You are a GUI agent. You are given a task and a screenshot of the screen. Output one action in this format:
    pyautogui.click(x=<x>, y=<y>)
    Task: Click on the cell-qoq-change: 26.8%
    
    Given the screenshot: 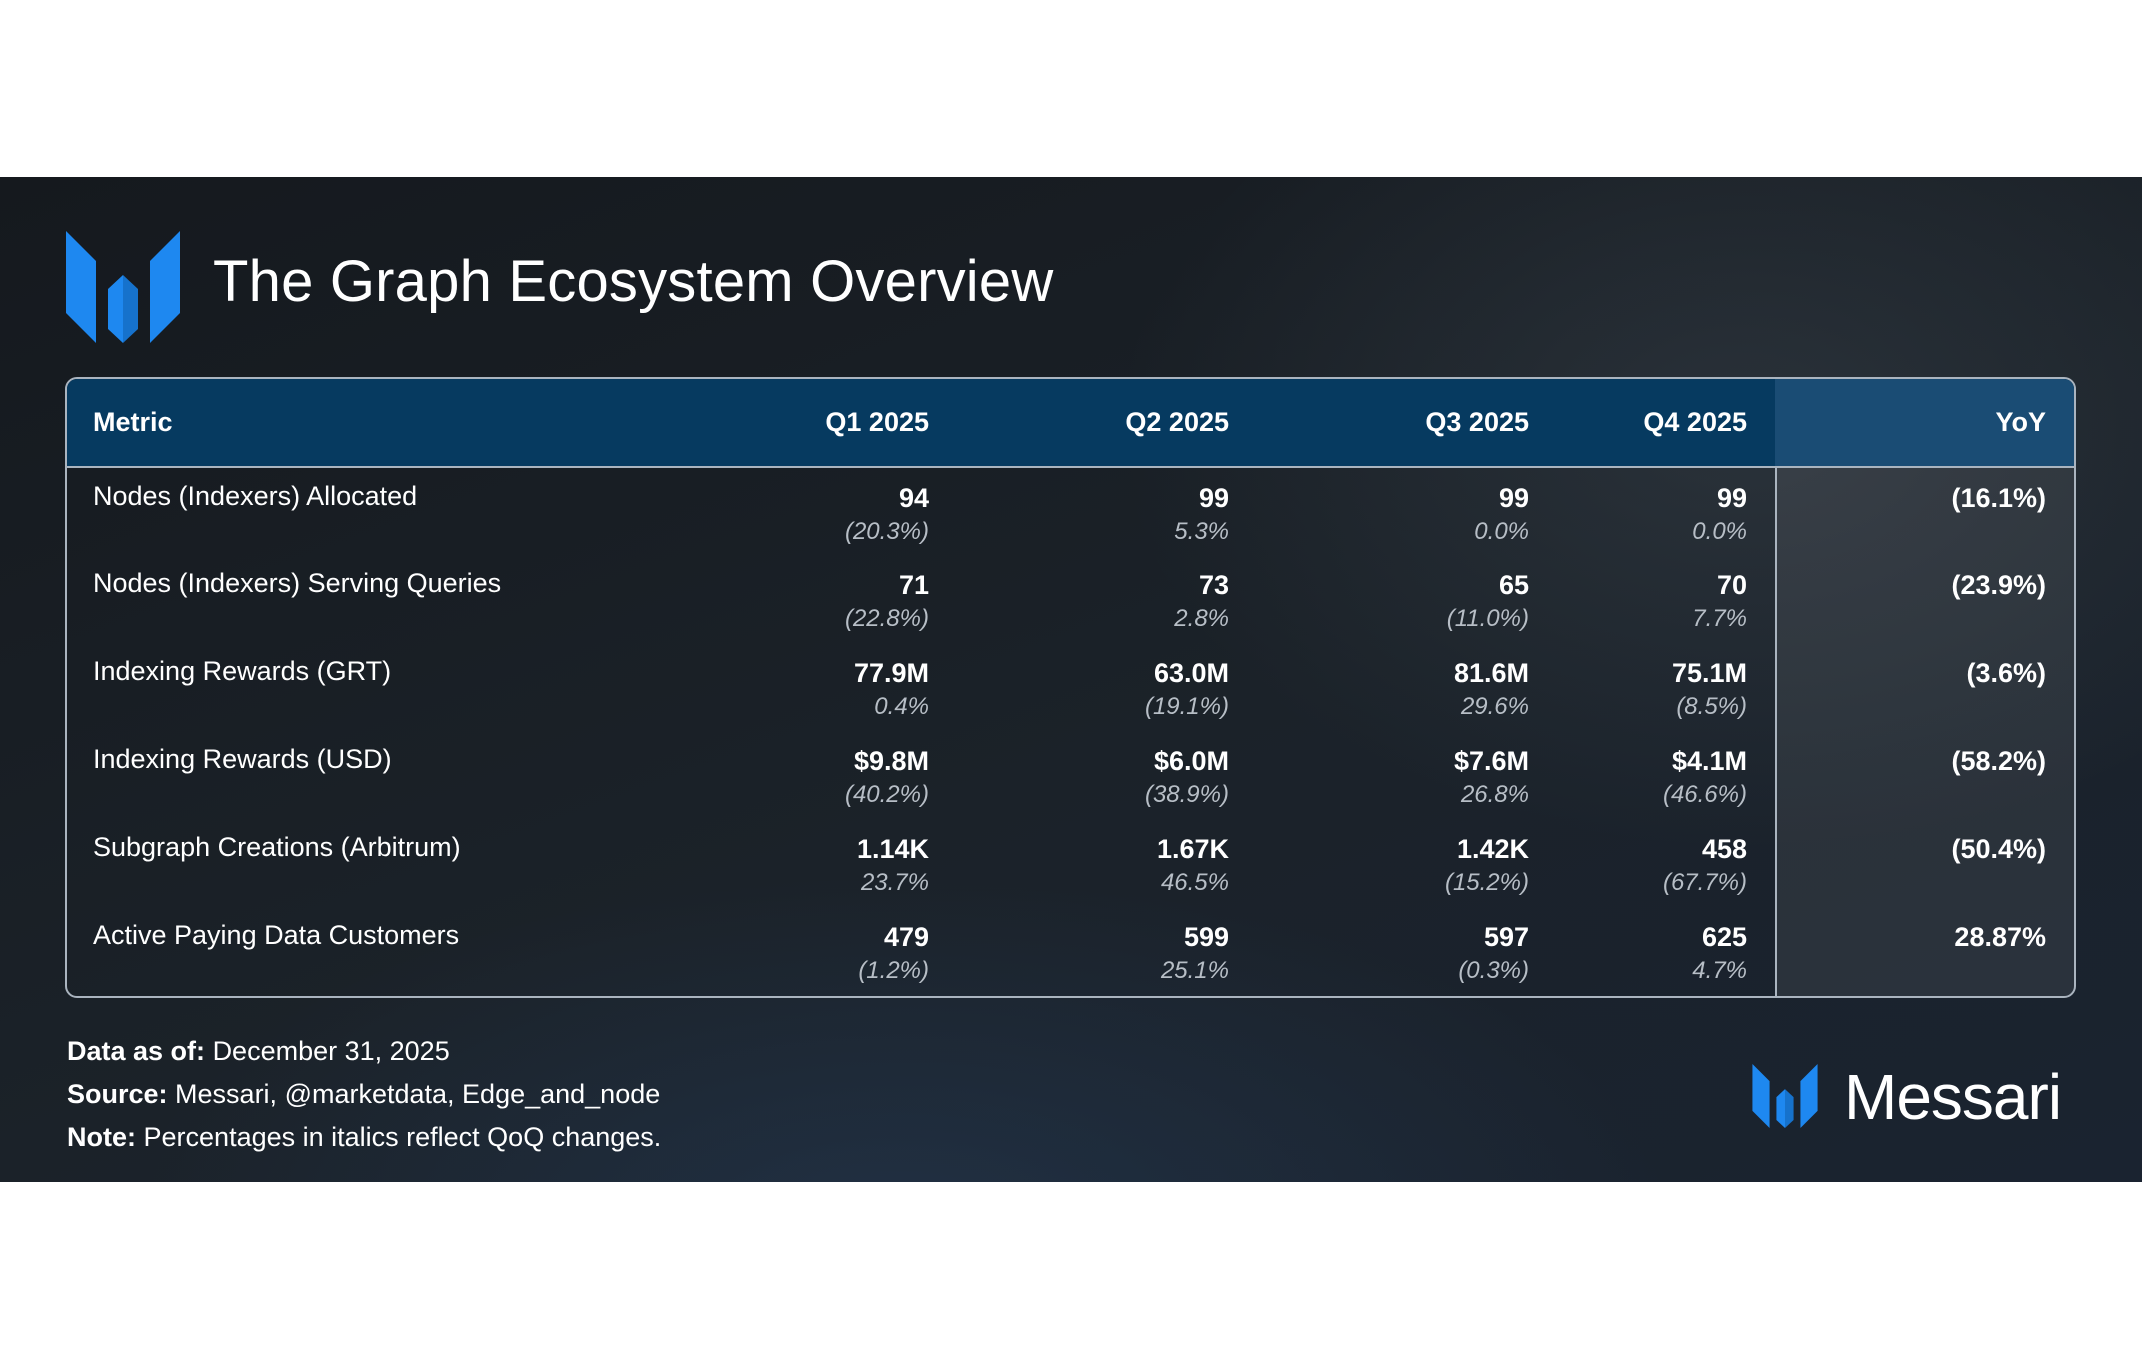 What is the action you would take?
    pyautogui.click(x=1494, y=794)
    